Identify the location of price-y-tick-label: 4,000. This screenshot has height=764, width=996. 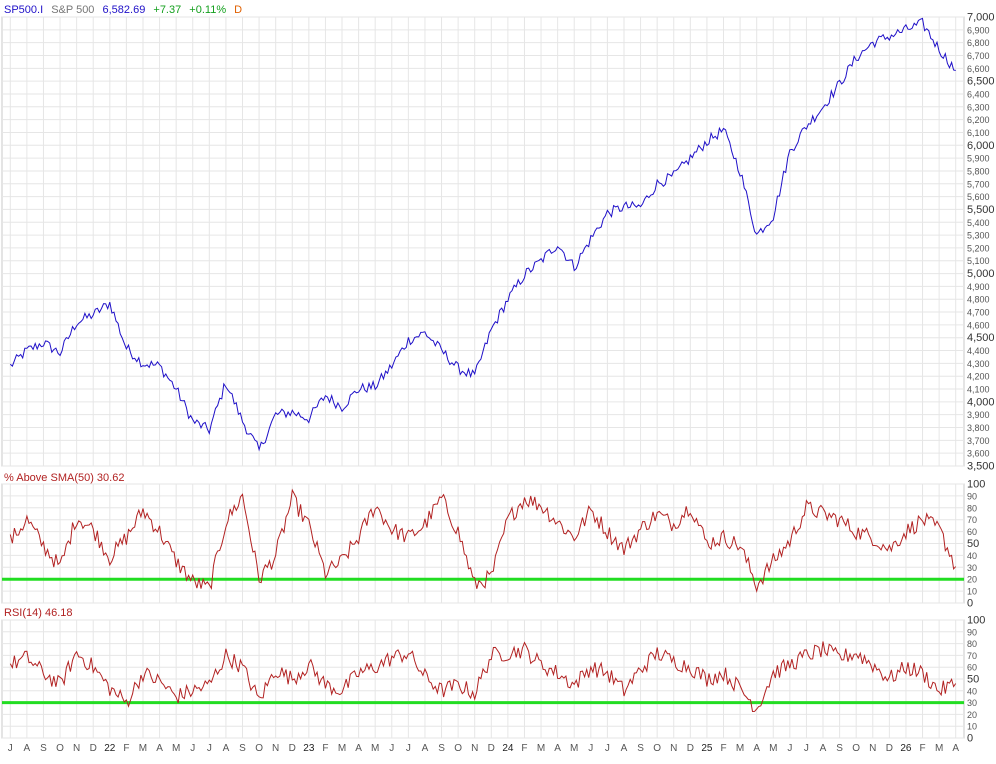
(981, 402).